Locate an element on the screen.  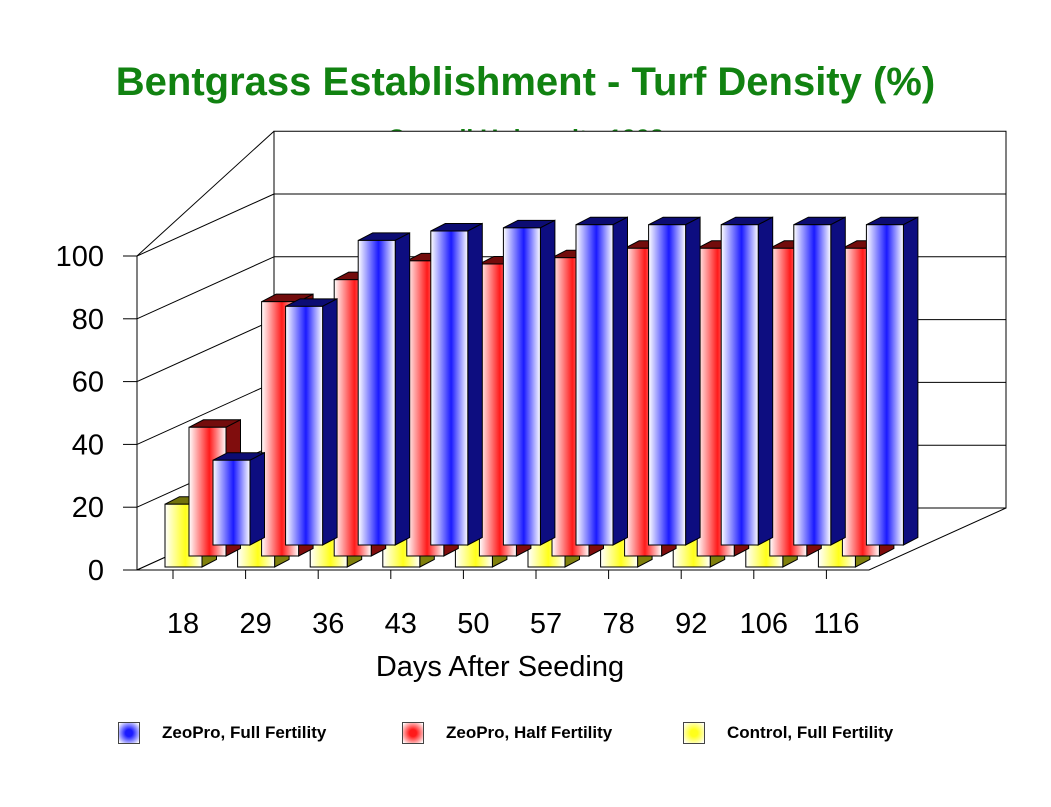
x-tick-label: 18 is located at coordinates (183, 624).